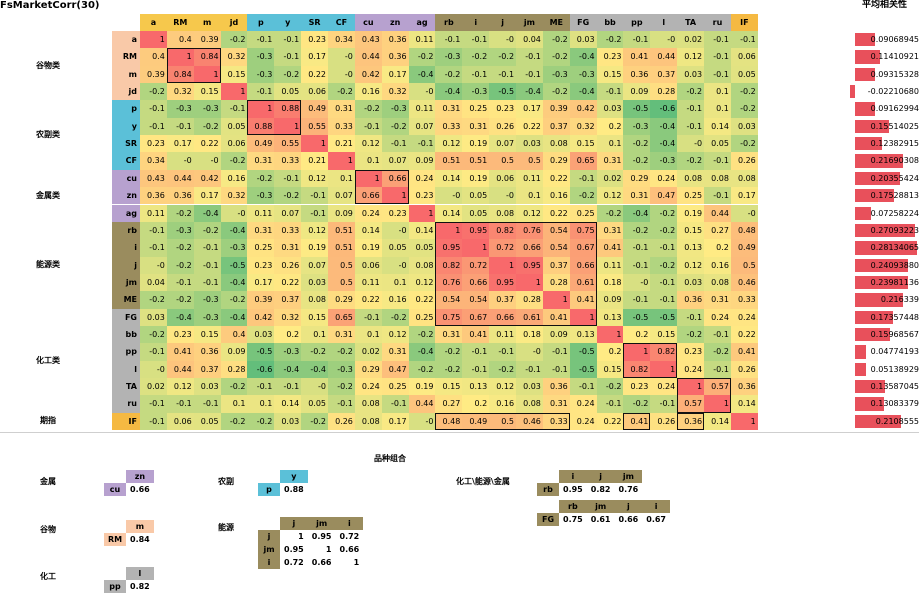 The image size is (919, 603). I want to click on heatmap-cell: -0.6, so click(664, 109).